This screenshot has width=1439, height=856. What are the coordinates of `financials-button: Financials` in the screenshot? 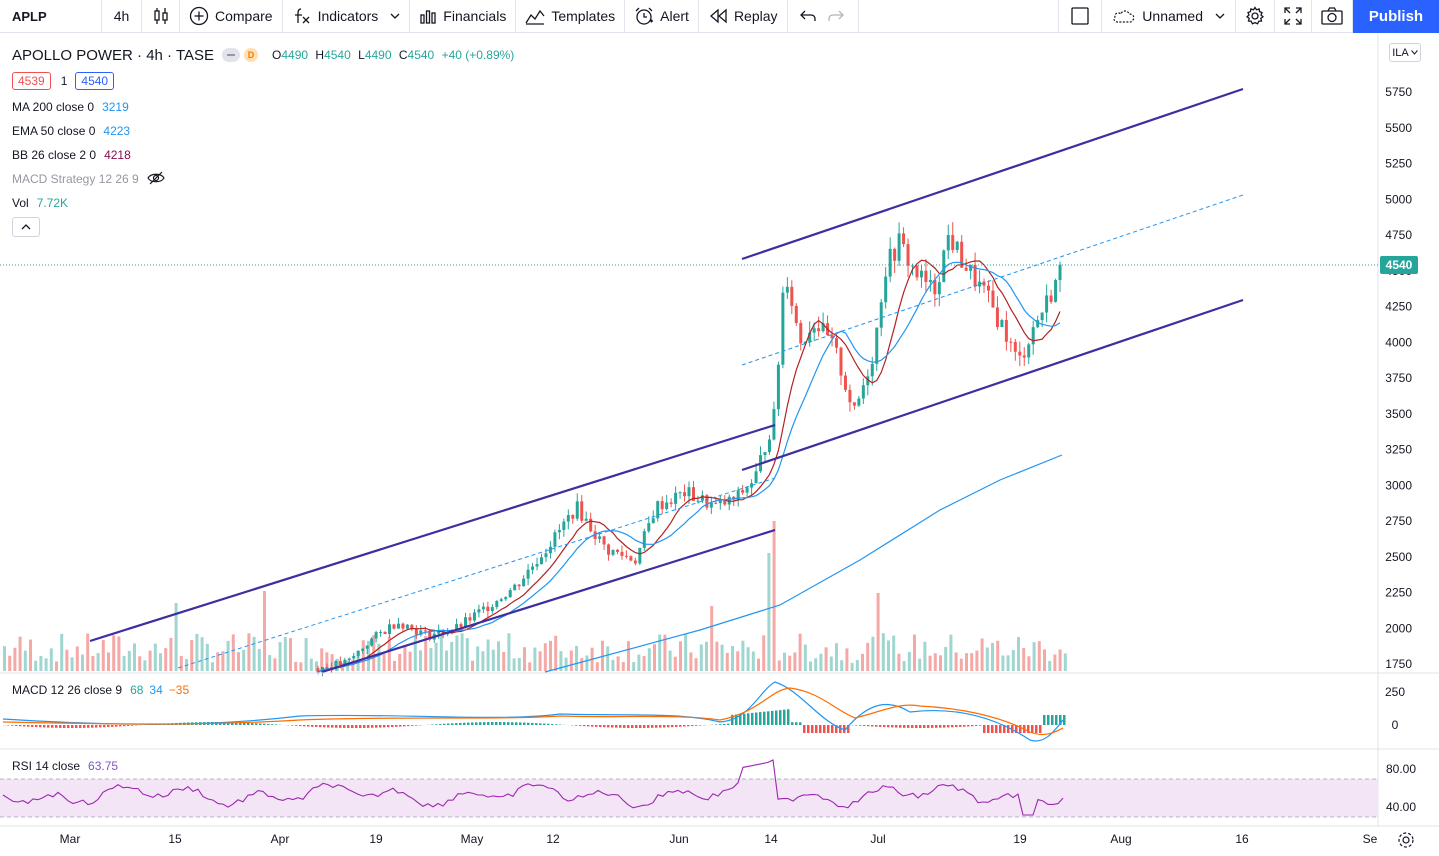 It's located at (463, 16).